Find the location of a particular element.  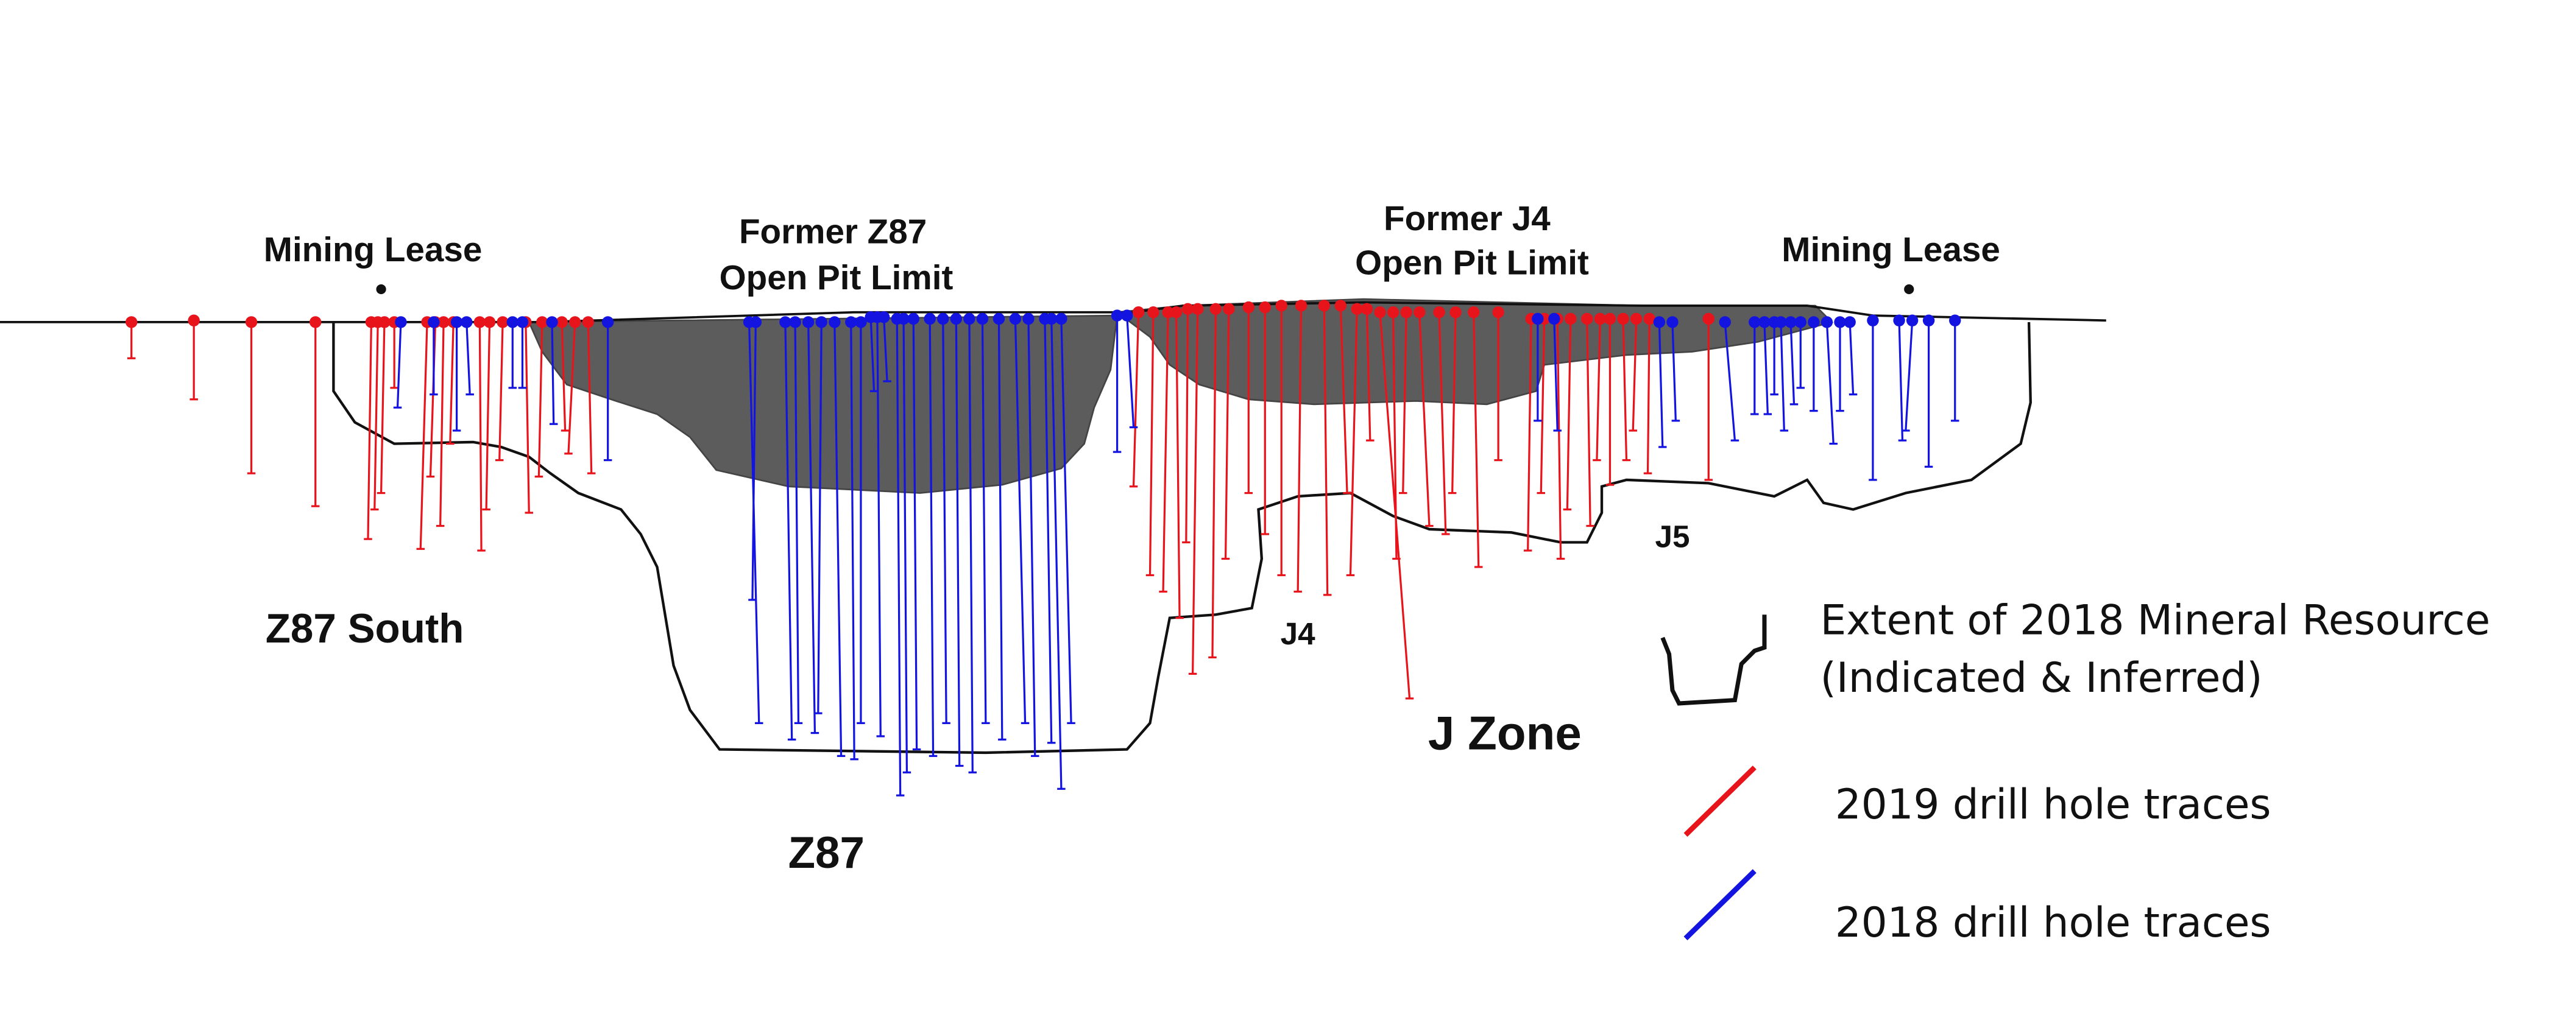

j5-label: J5 is located at coordinates (1672, 536).